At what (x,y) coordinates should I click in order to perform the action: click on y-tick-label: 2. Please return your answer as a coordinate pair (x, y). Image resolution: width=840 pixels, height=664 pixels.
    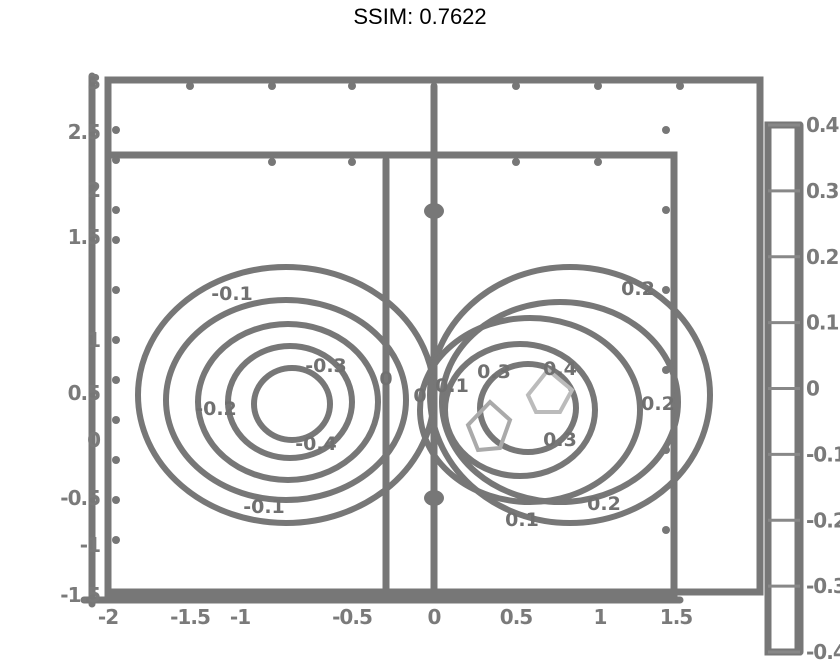
    Looking at the image, I should click on (93, 190).